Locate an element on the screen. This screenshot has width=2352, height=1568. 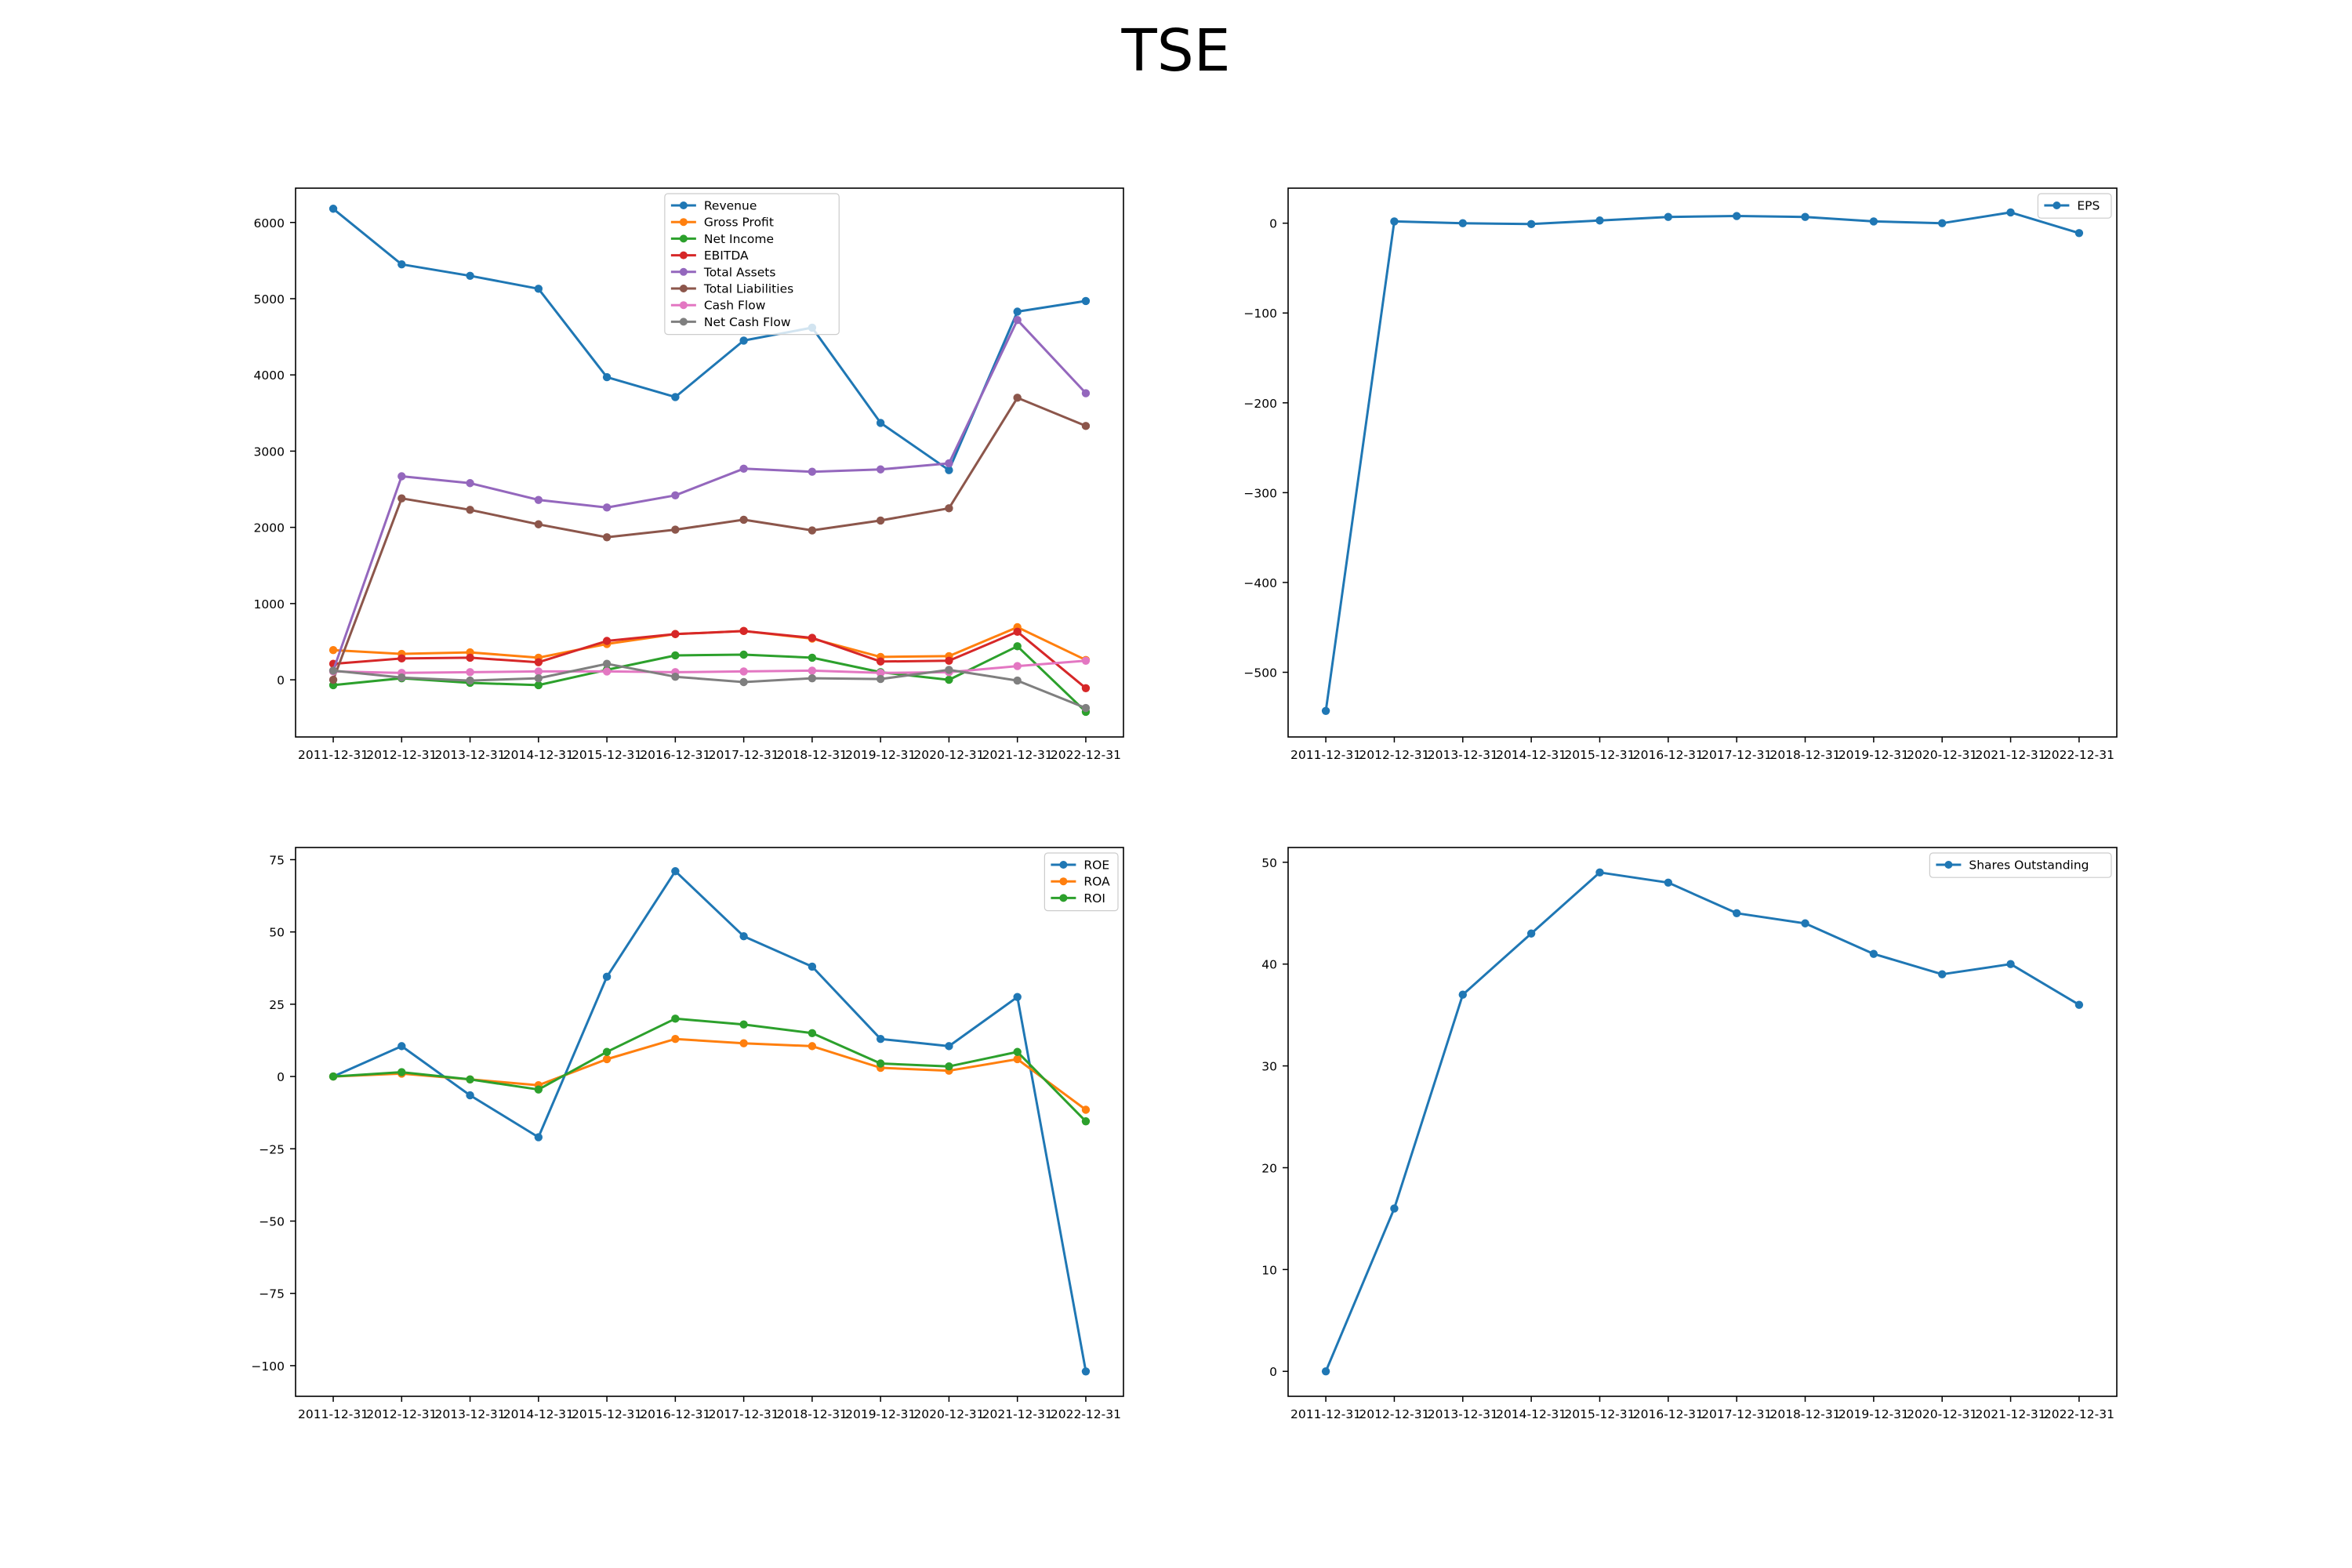
series-total-liabilities is located at coordinates (709, 539).